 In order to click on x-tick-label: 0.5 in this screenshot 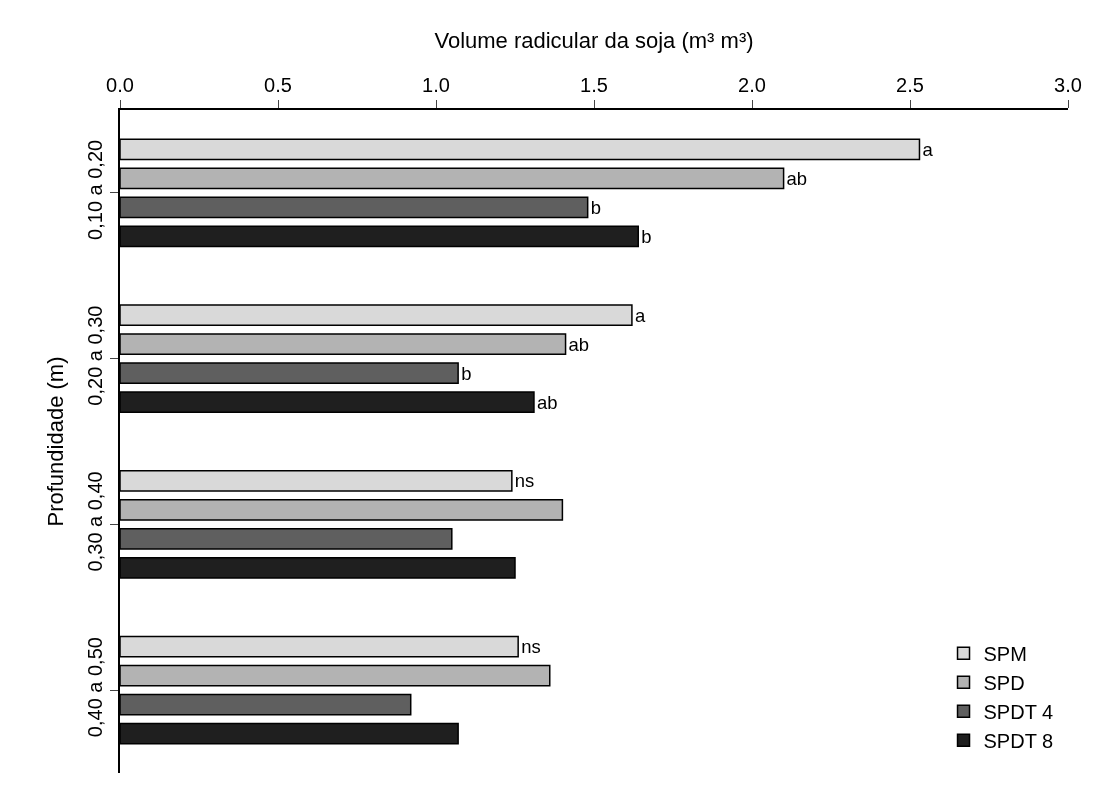, I will do `click(278, 85)`.